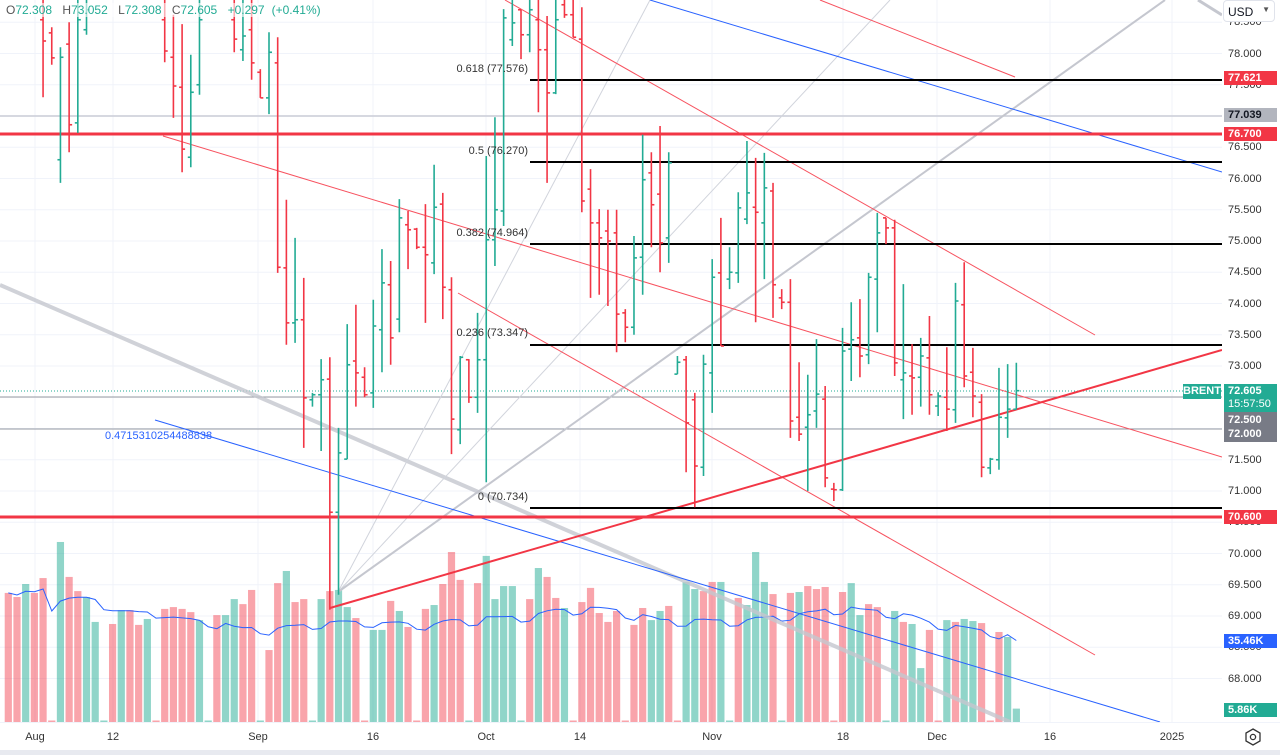 Image resolution: width=1280 pixels, height=756 pixels. What do you see at coordinates (1050, 737) in the screenshot?
I see `time-label: 16` at bounding box center [1050, 737].